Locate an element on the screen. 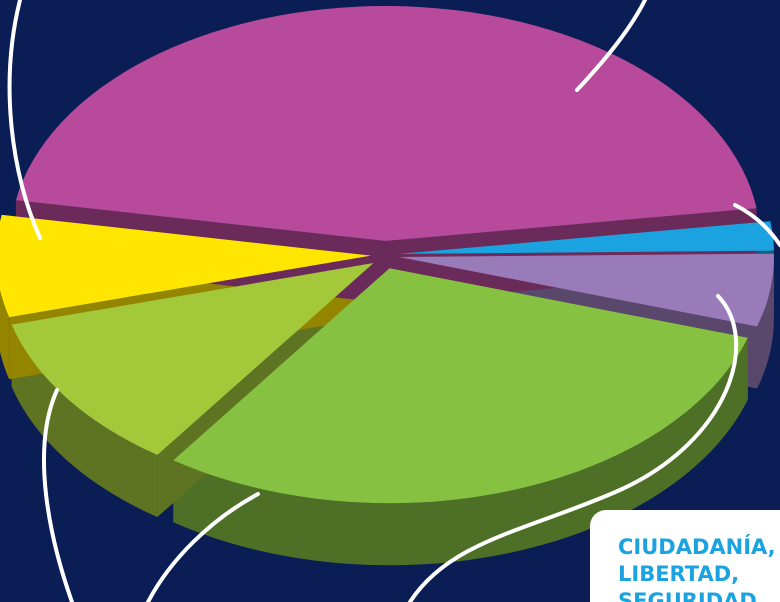 This screenshot has width=780, height=602. annotation: SEGURIDAD is located at coordinates (687, 595).